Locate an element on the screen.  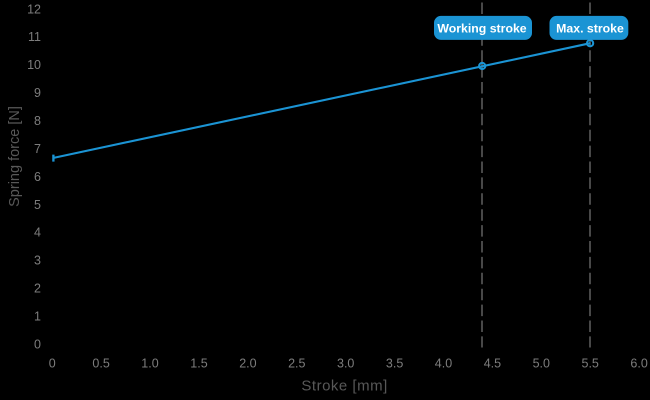
svg-text: 1 is located at coordinates (37, 317).